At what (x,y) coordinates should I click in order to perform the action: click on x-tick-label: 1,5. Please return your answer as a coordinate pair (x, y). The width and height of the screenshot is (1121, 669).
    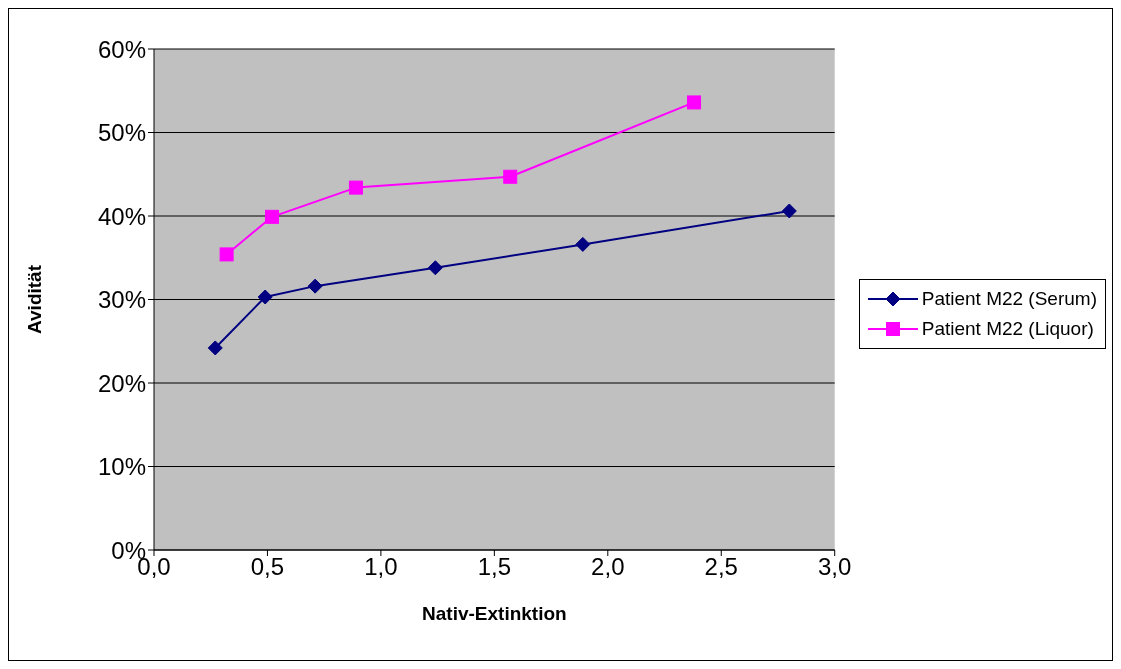
    Looking at the image, I should click on (494, 567).